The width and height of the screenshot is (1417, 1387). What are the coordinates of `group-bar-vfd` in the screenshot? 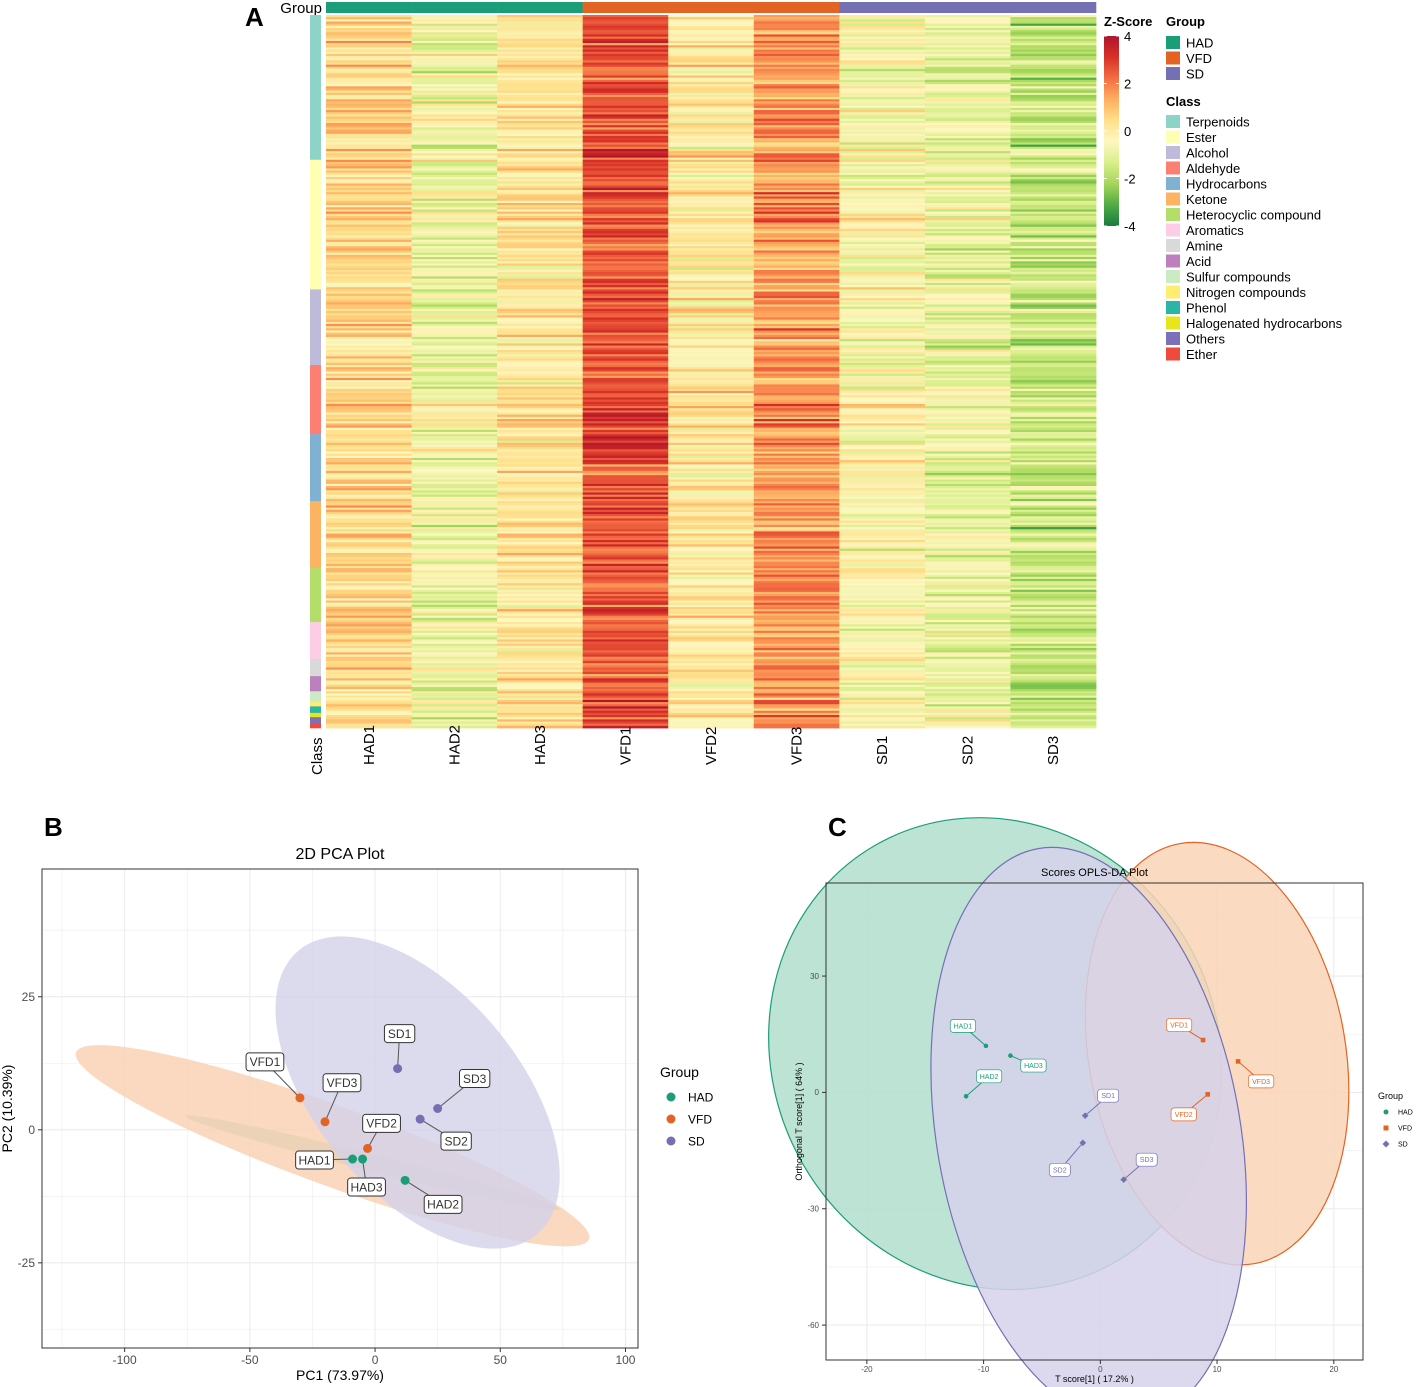 It's located at (711, 7).